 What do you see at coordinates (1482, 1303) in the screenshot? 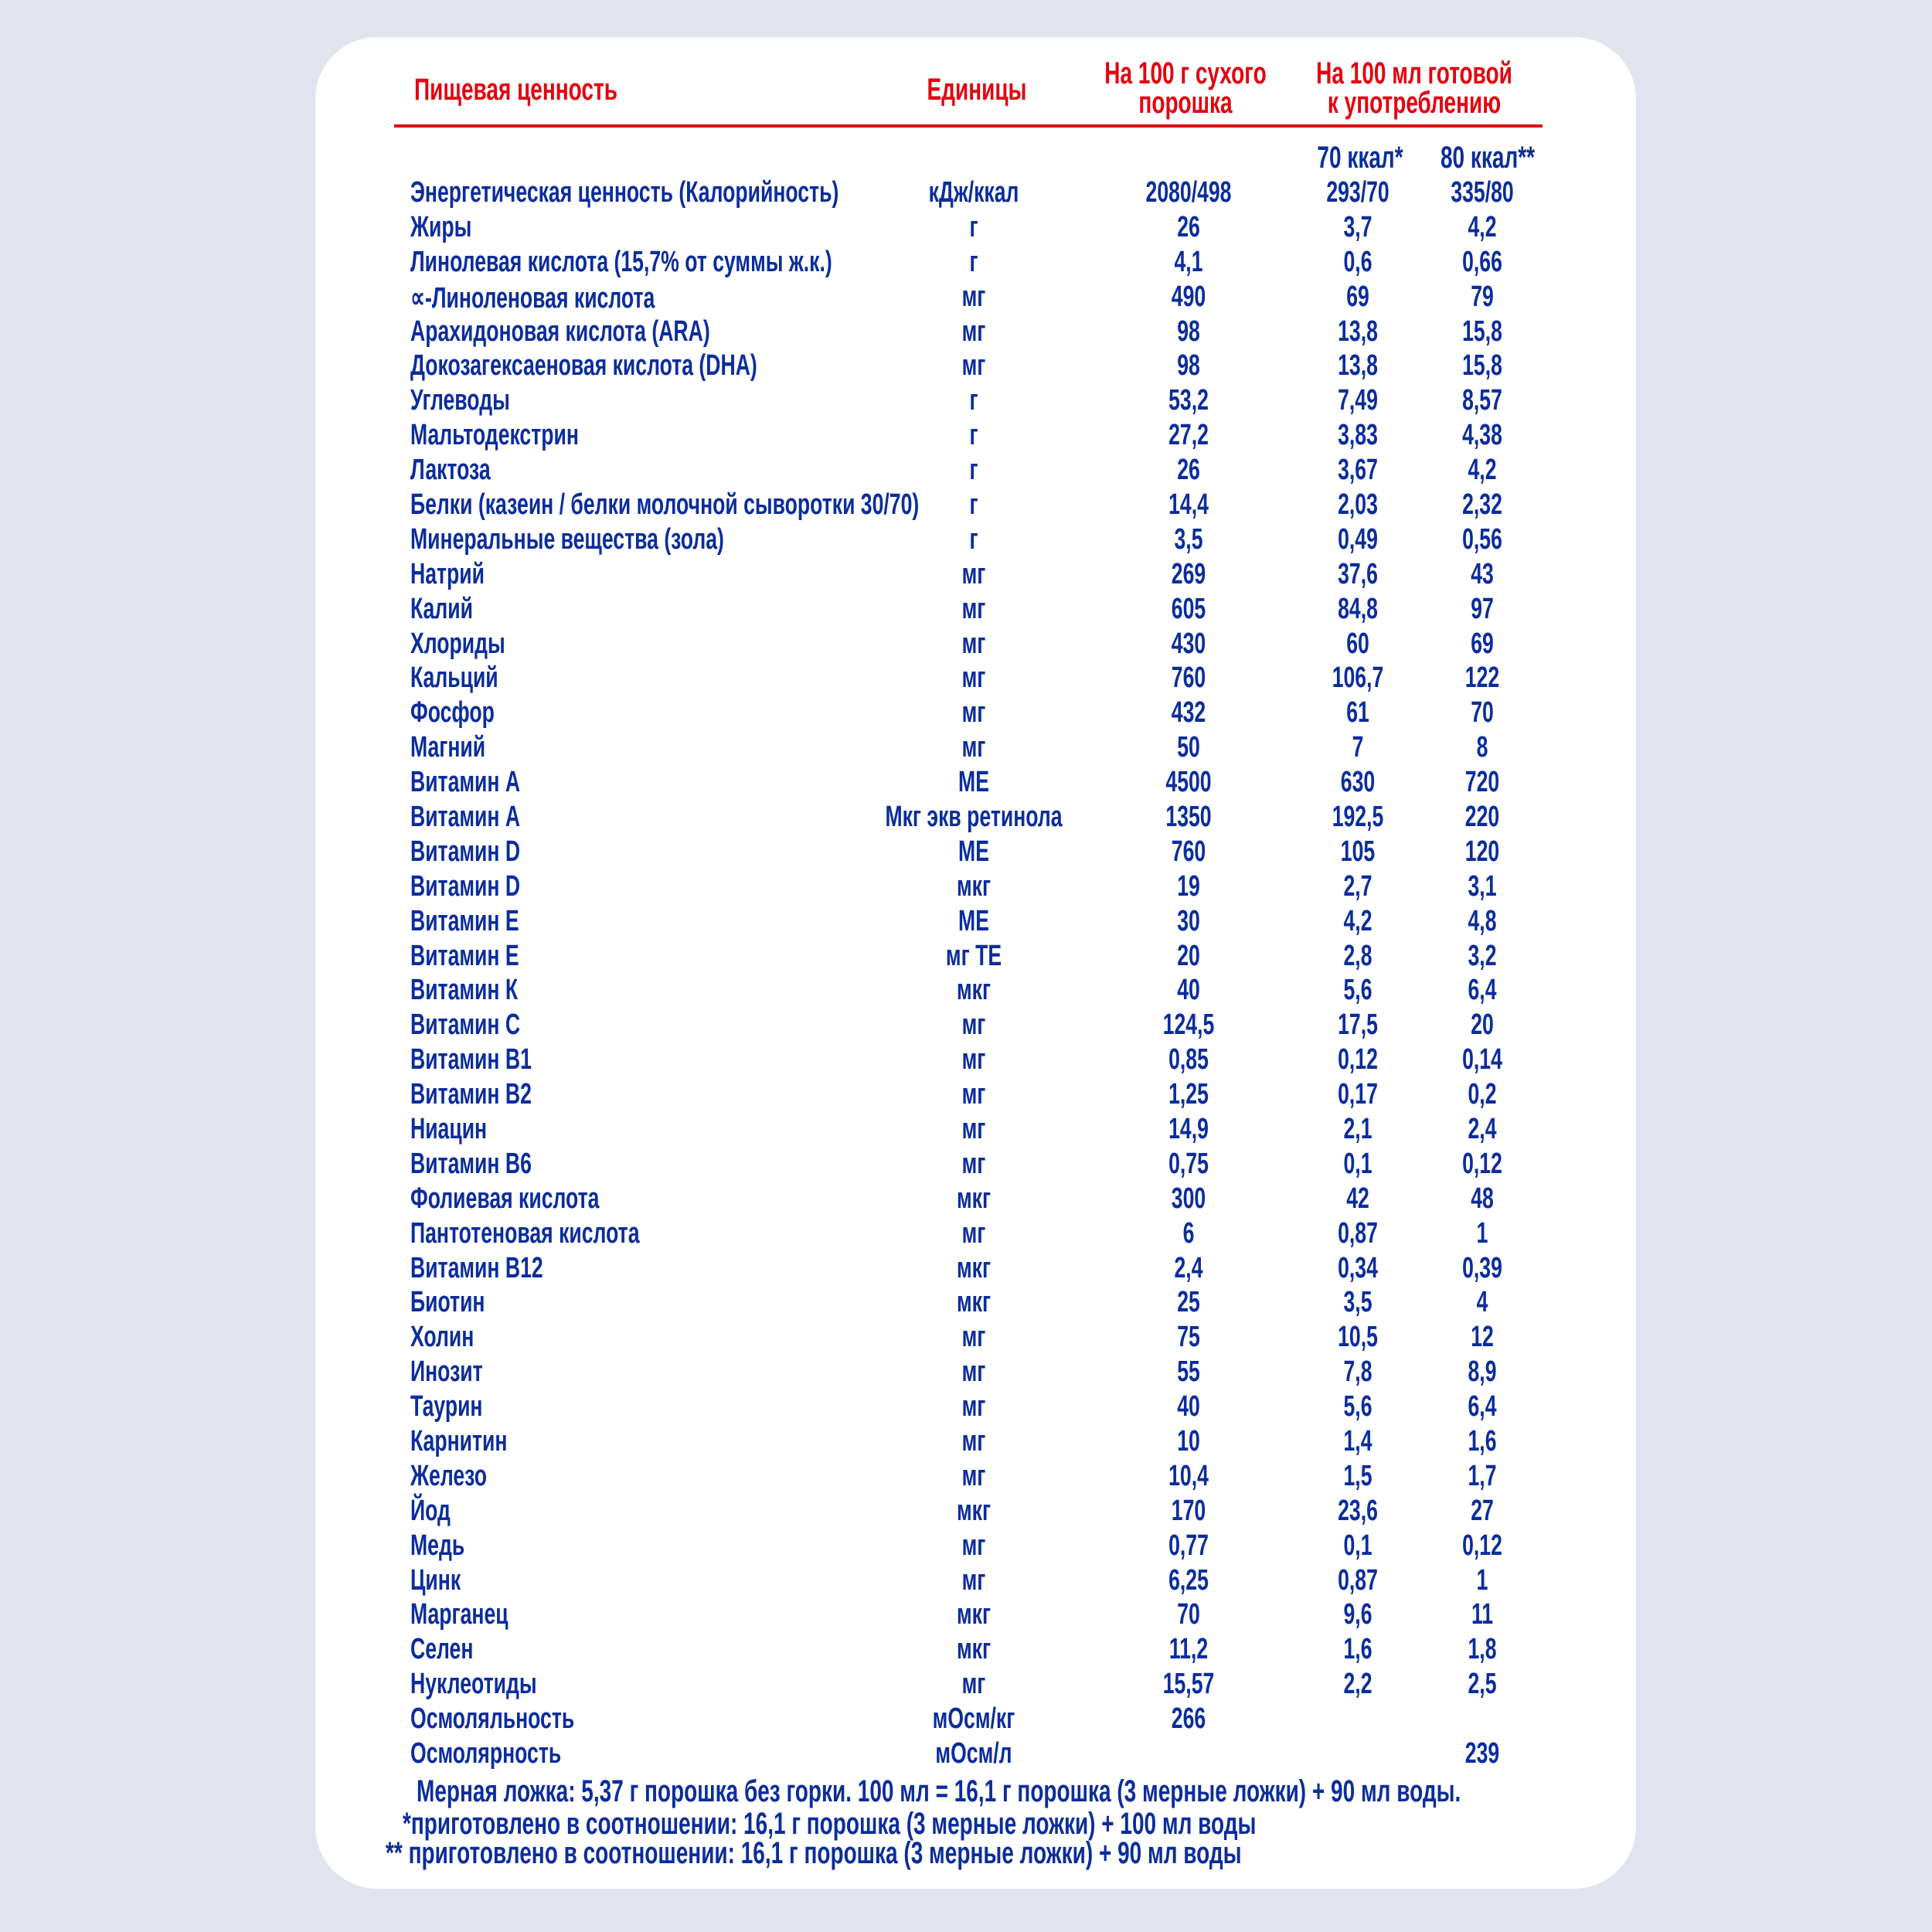
I see `value-80kcal: 4` at bounding box center [1482, 1303].